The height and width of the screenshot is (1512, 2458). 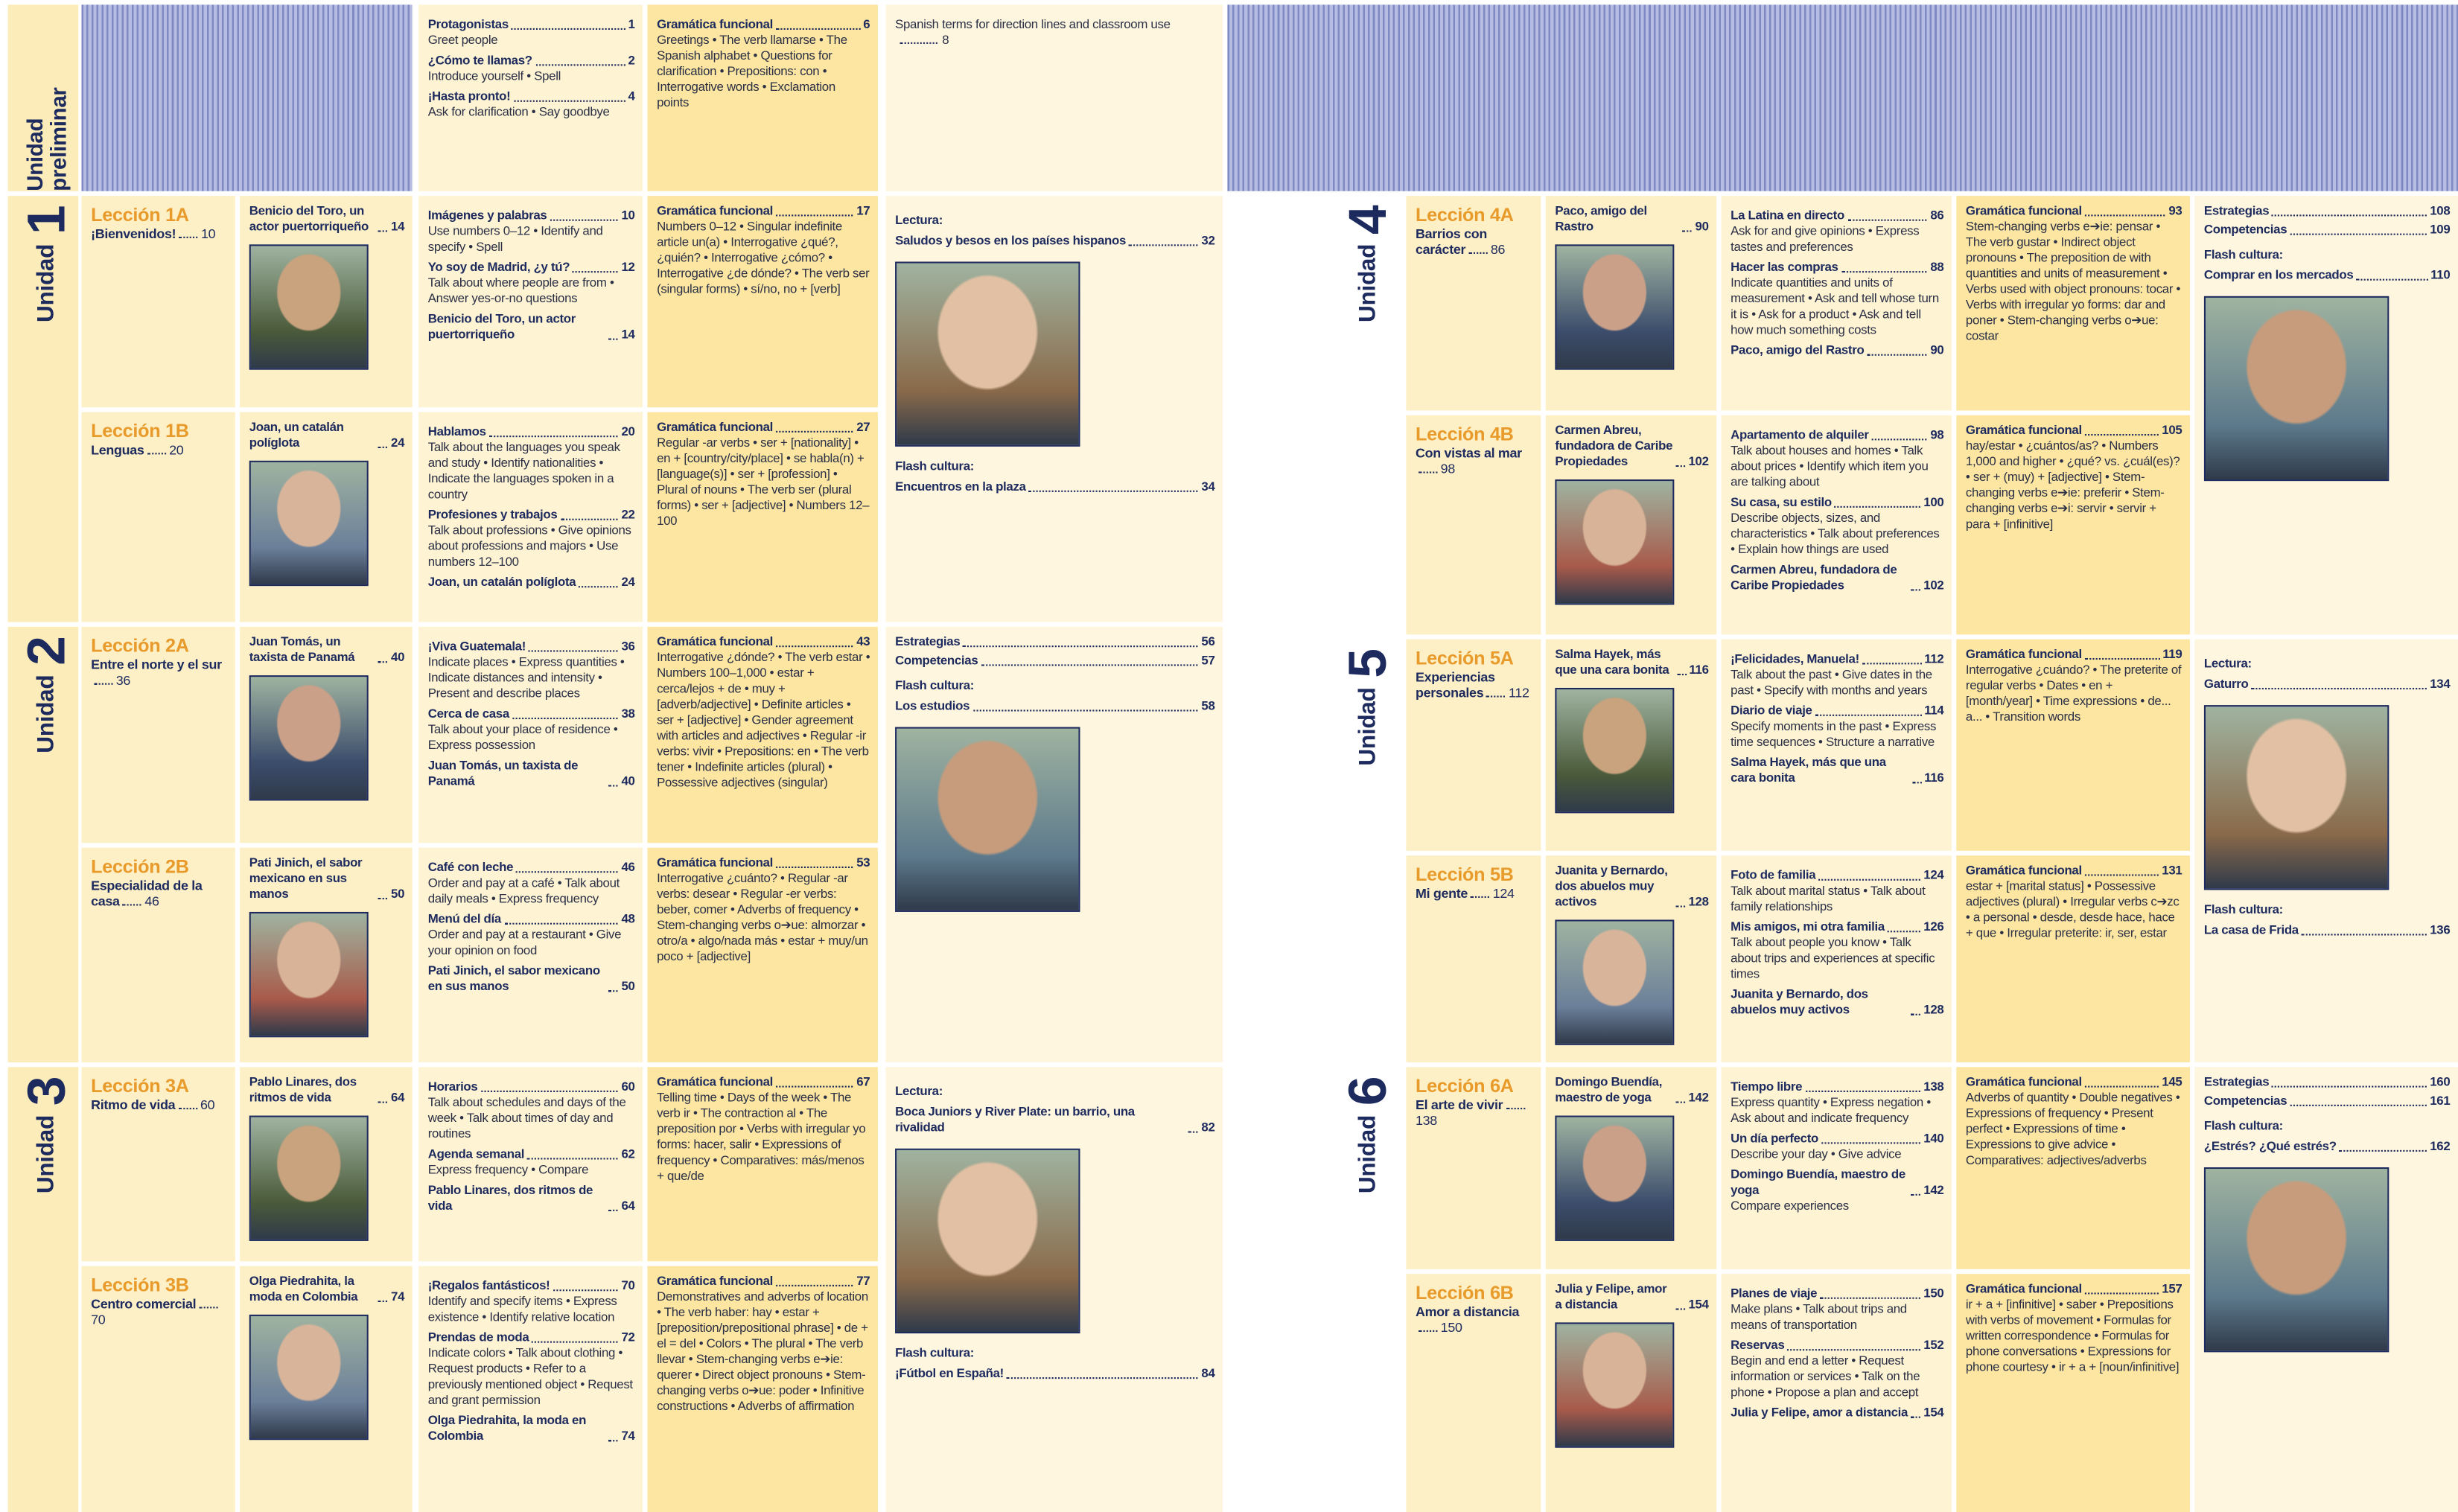 What do you see at coordinates (1368, 1091) in the screenshot?
I see `unit-number: 6` at bounding box center [1368, 1091].